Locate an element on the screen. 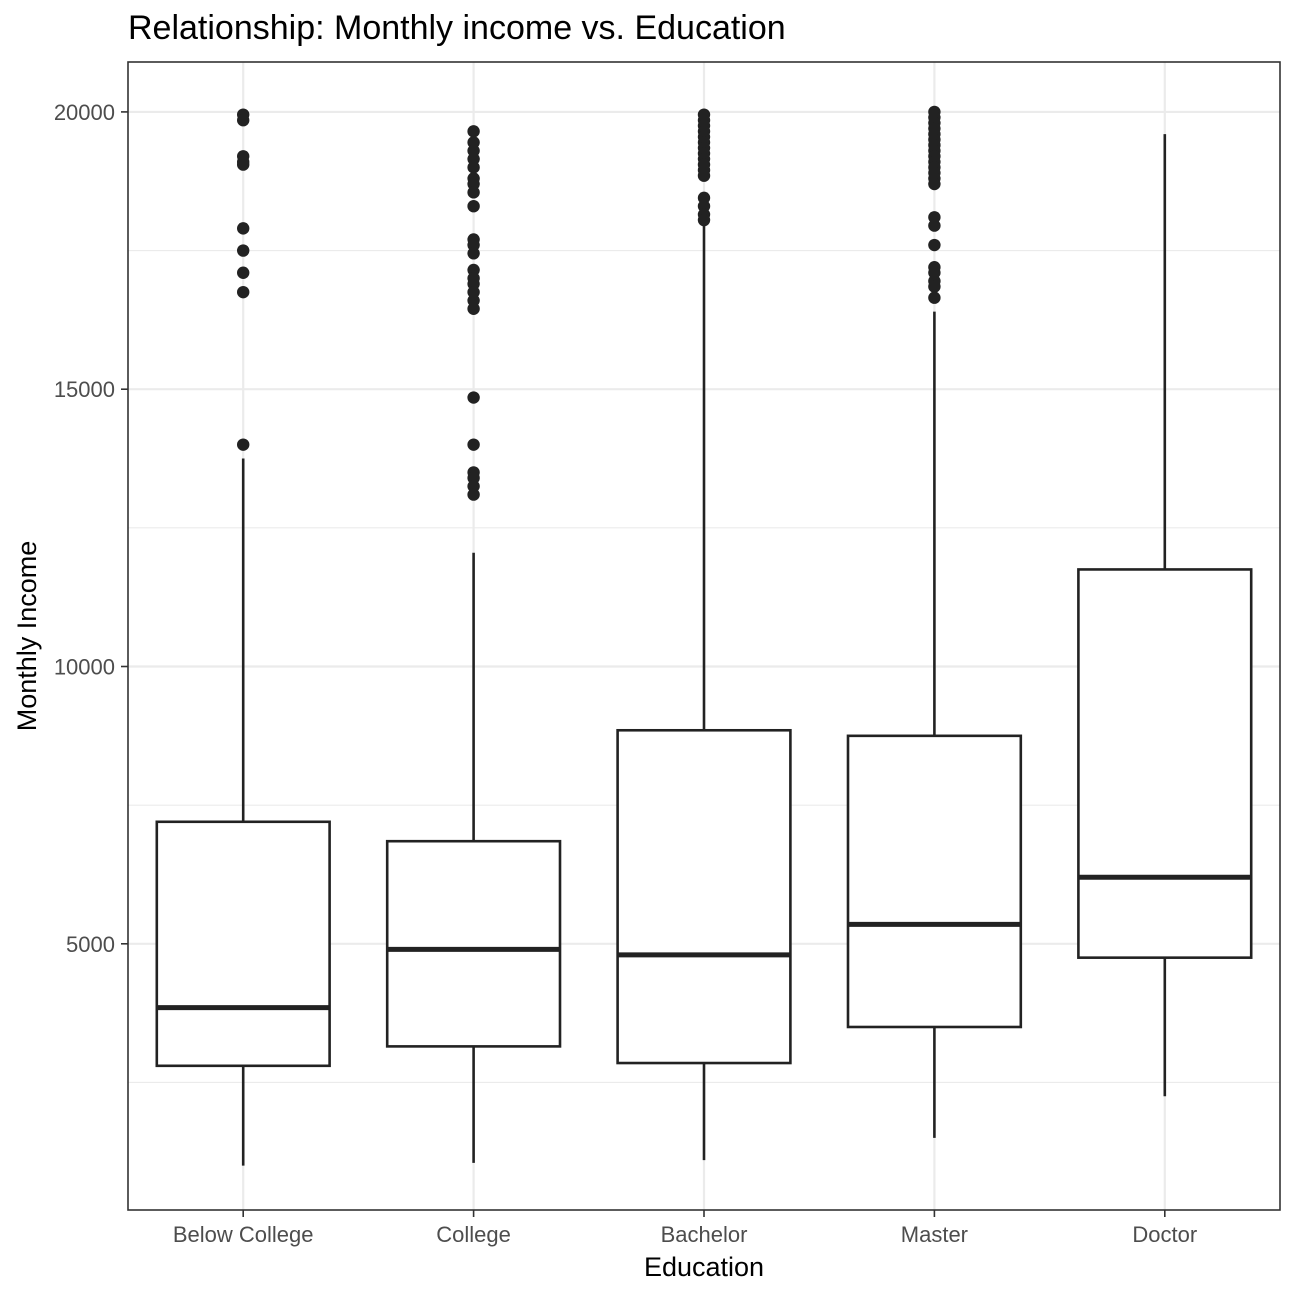 The image size is (1296, 1296). y-tick-label: 20000 is located at coordinates (84, 112).